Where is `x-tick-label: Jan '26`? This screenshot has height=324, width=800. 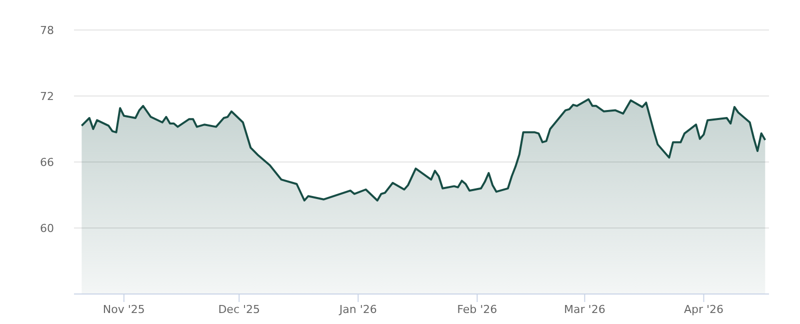 x-tick-label: Jan '26 is located at coordinates (357, 309).